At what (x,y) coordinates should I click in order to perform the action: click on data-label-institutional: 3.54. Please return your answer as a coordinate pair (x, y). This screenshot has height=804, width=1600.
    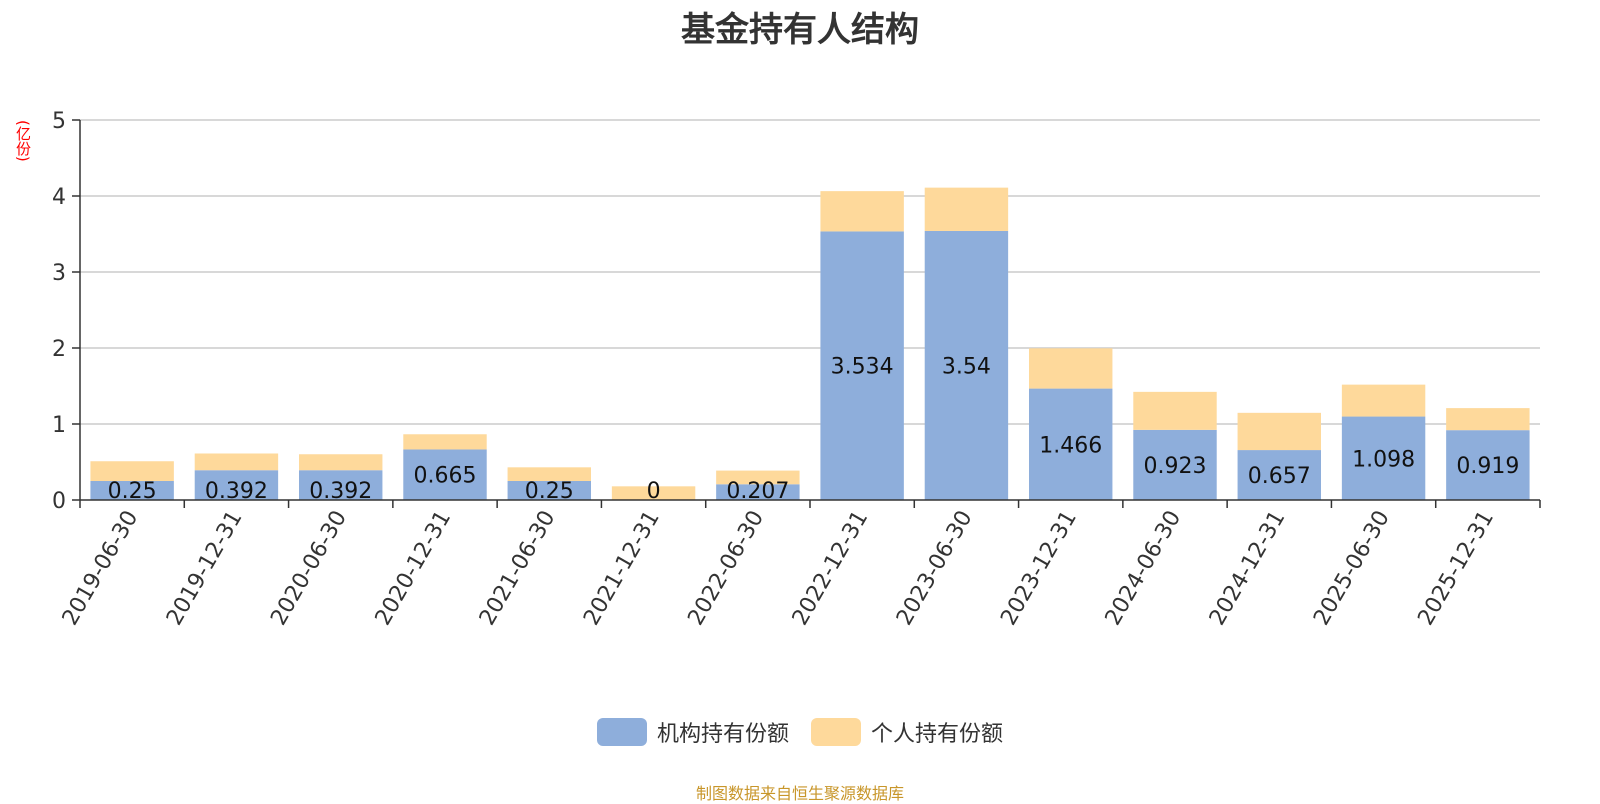
    Looking at the image, I should click on (966, 366).